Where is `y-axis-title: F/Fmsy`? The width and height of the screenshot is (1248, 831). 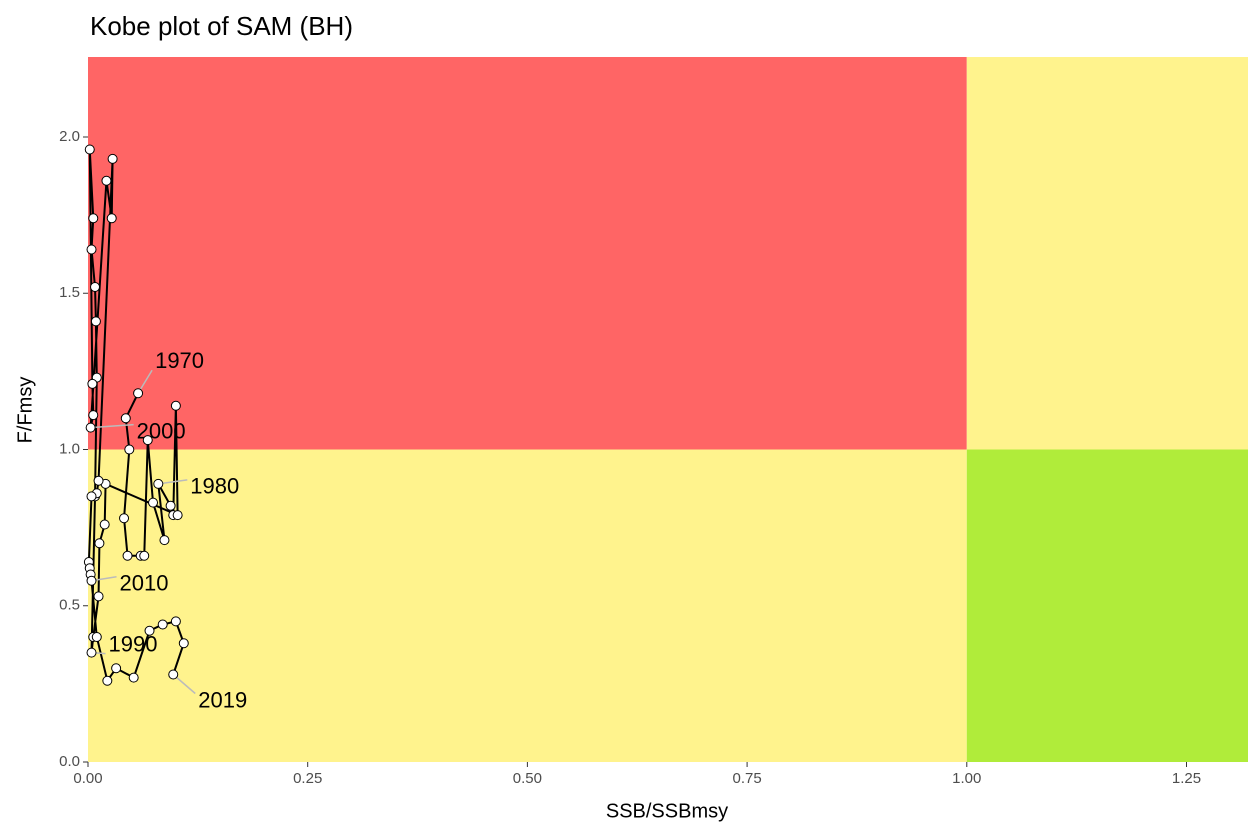
y-axis-title: F/Fmsy is located at coordinates (25, 410).